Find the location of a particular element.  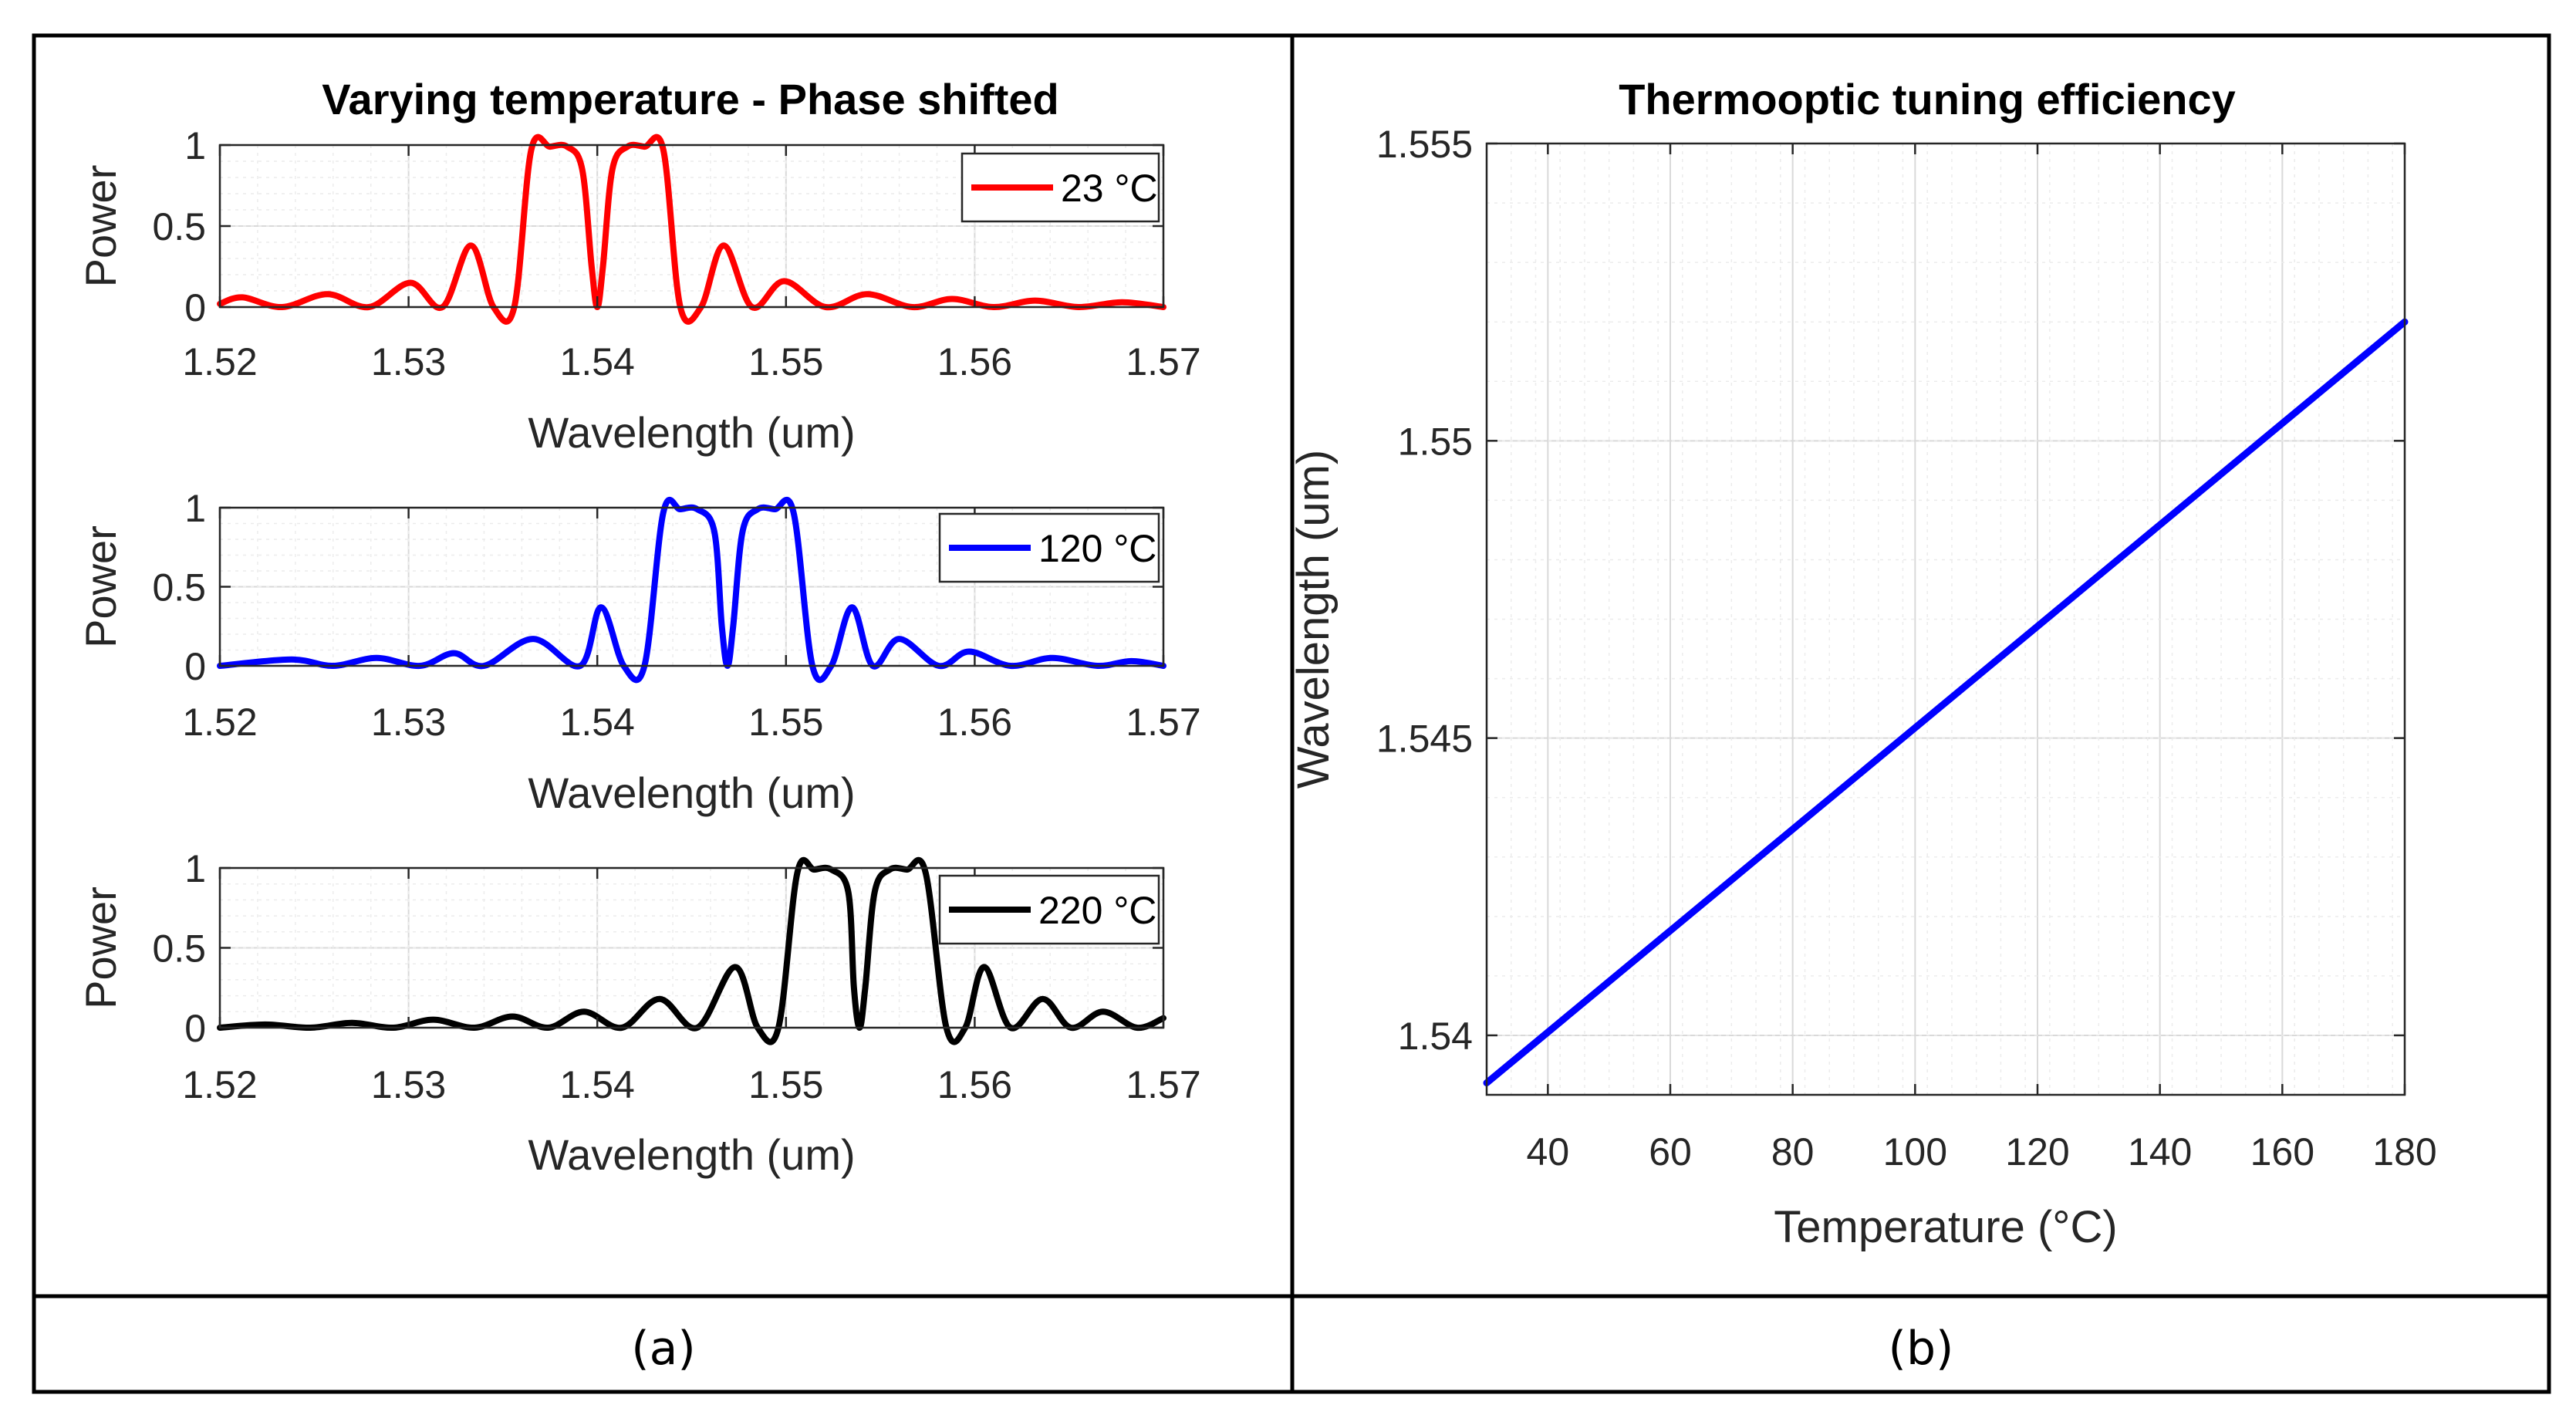

x-tick-label: 140 is located at coordinates (2160, 1152).